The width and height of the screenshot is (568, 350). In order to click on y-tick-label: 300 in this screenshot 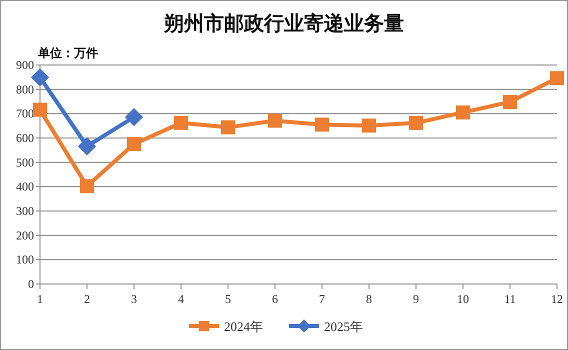, I will do `click(25, 211)`.